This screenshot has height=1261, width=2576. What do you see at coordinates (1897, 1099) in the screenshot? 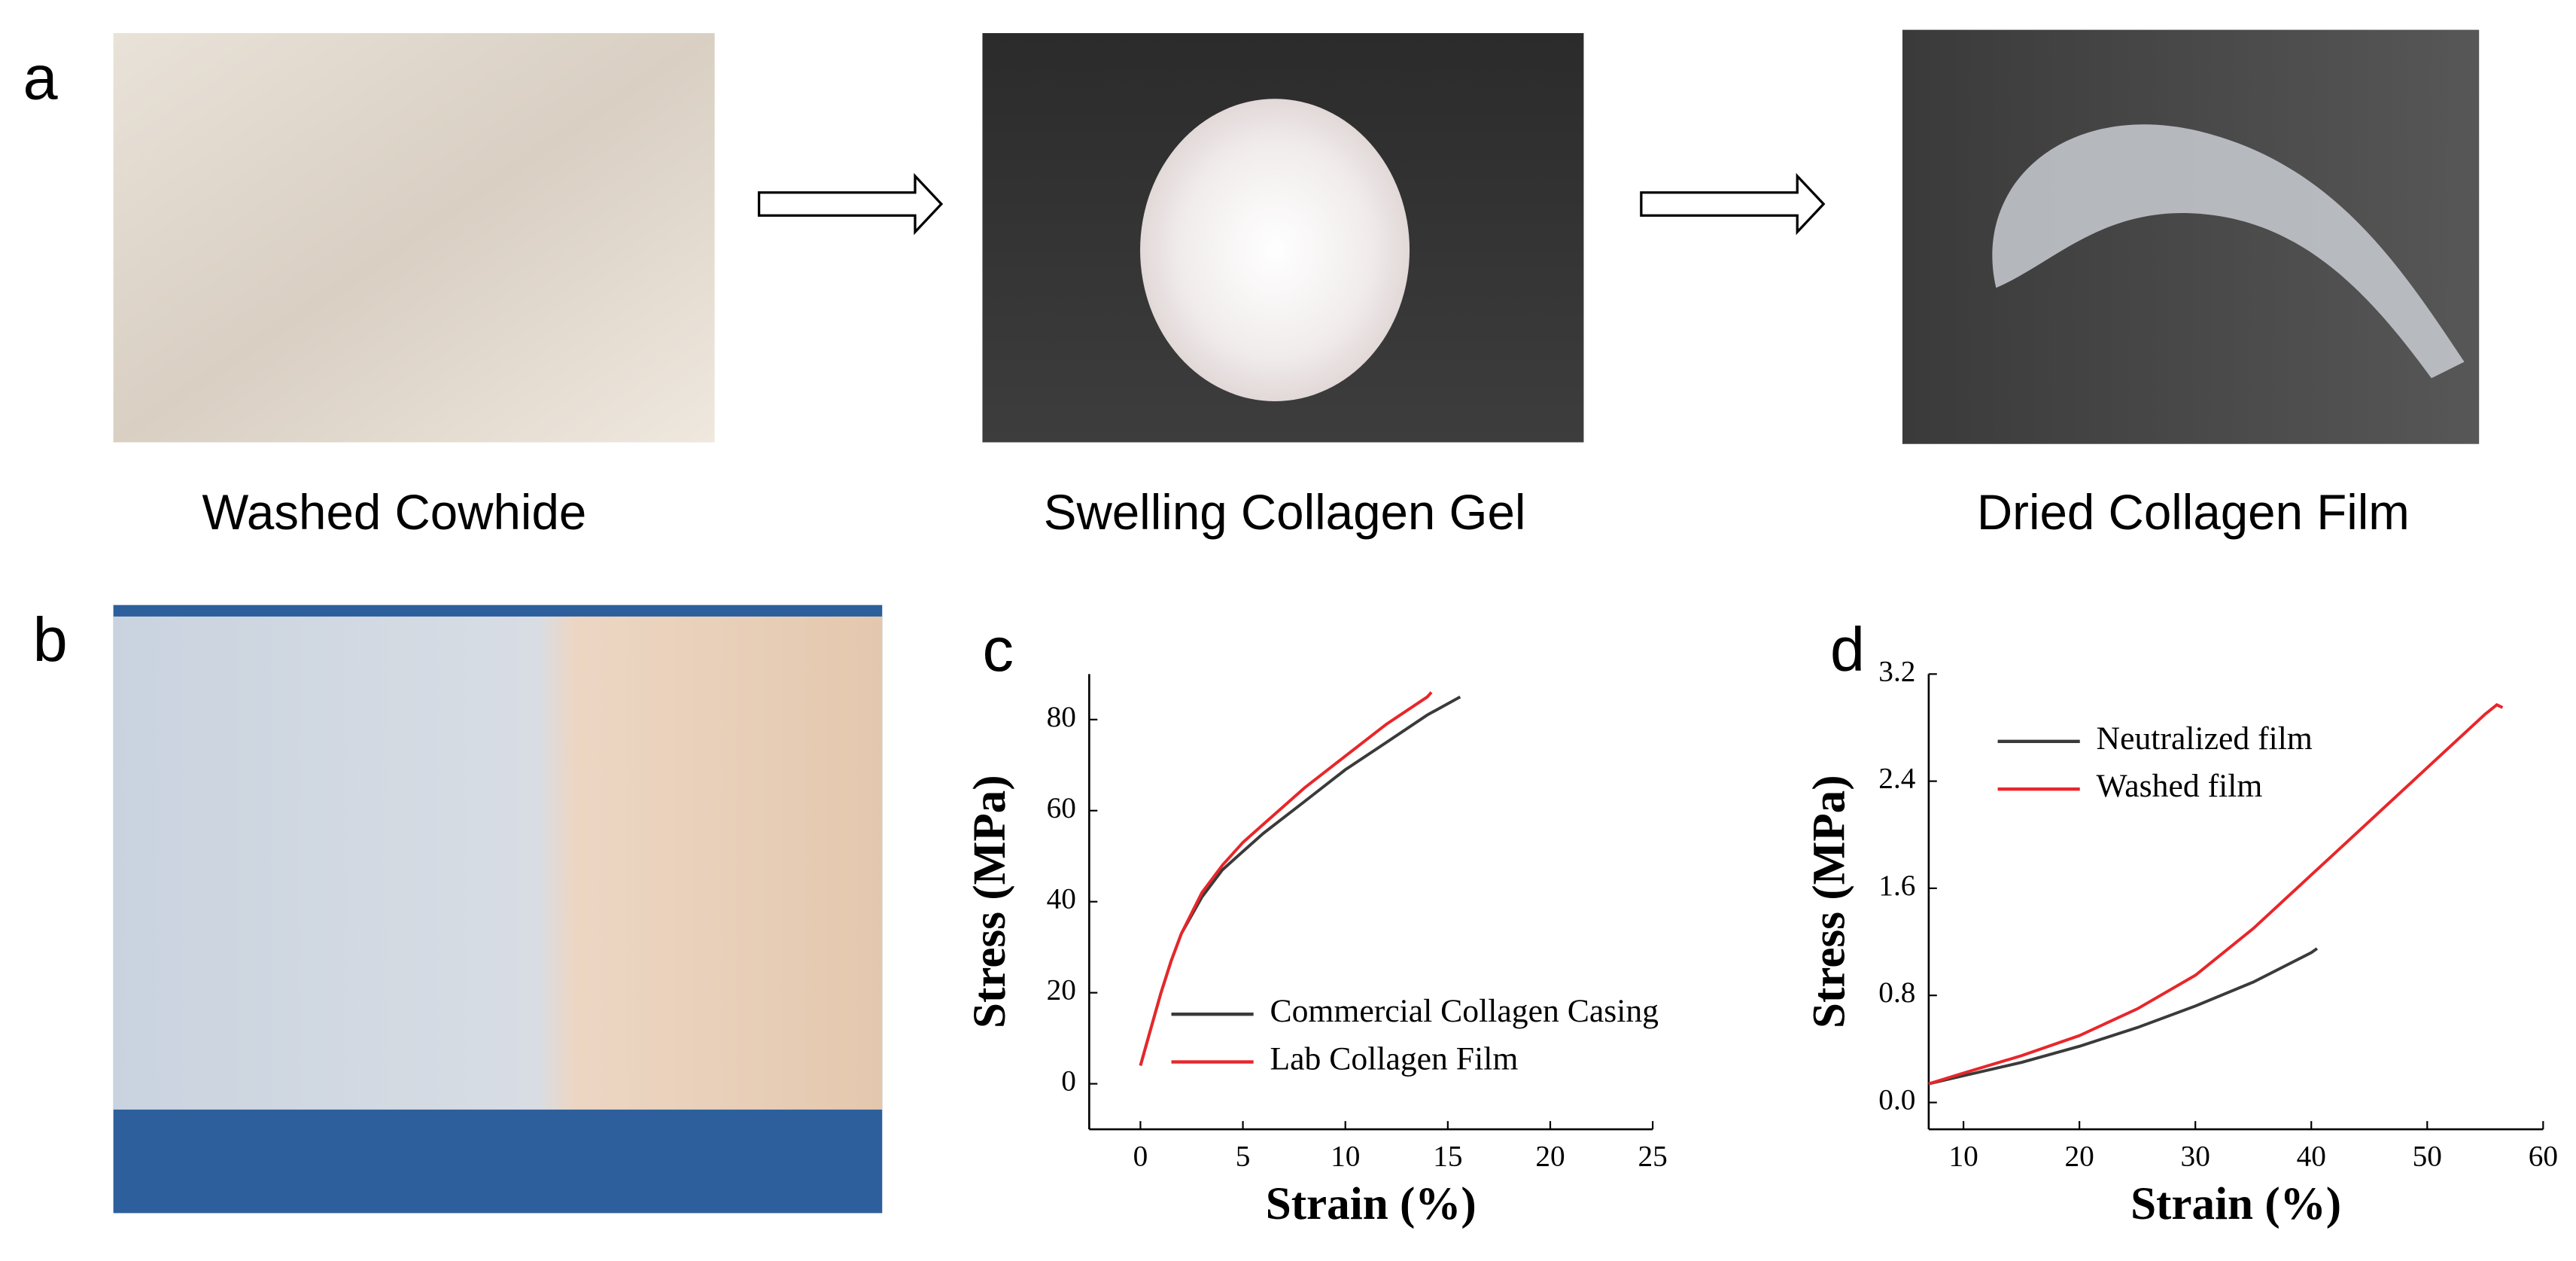
I see `y-tick-label: 0.0` at bounding box center [1897, 1099].